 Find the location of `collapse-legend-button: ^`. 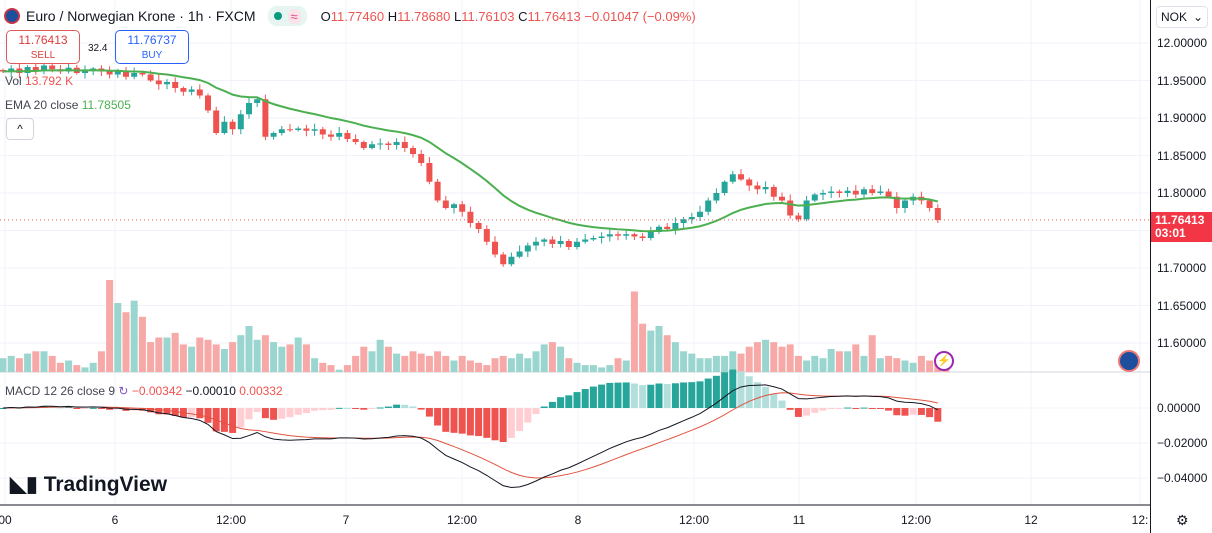

collapse-legend-button: ^ is located at coordinates (20, 129).